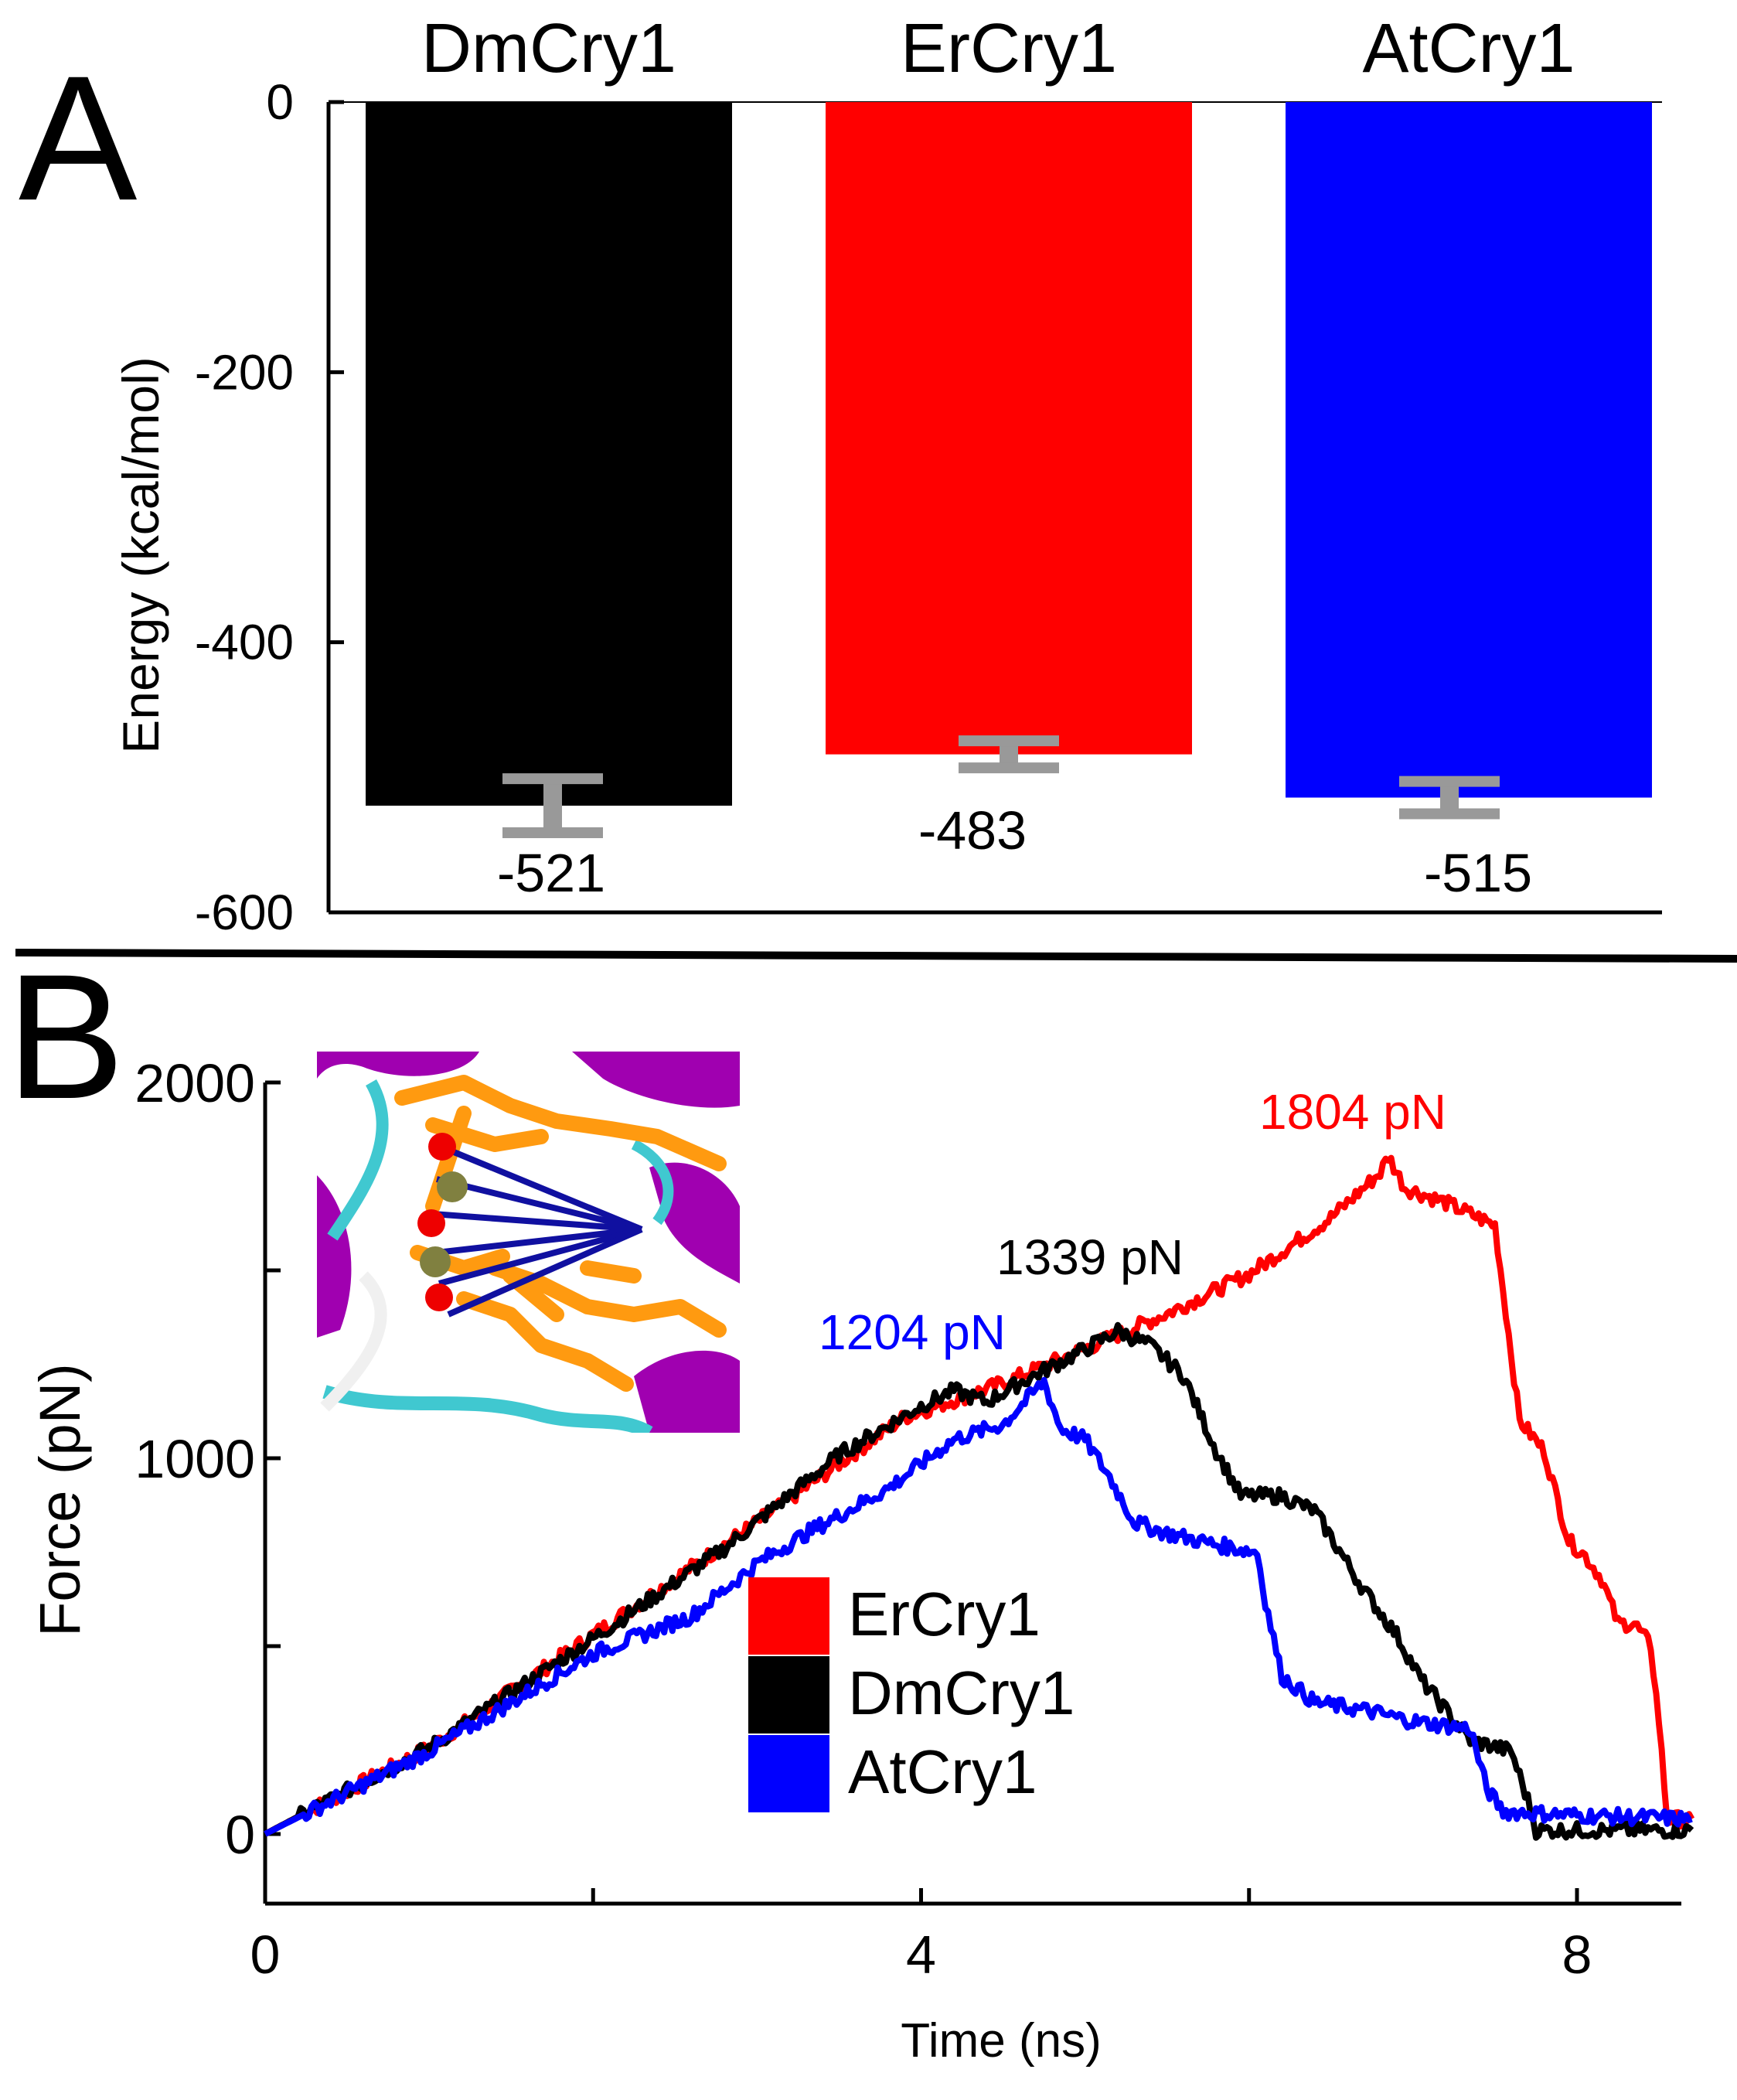 The image size is (1737, 2100). Describe the element at coordinates (266, 1954) in the screenshot. I see `line-chart-x-tick-label: 0` at that location.